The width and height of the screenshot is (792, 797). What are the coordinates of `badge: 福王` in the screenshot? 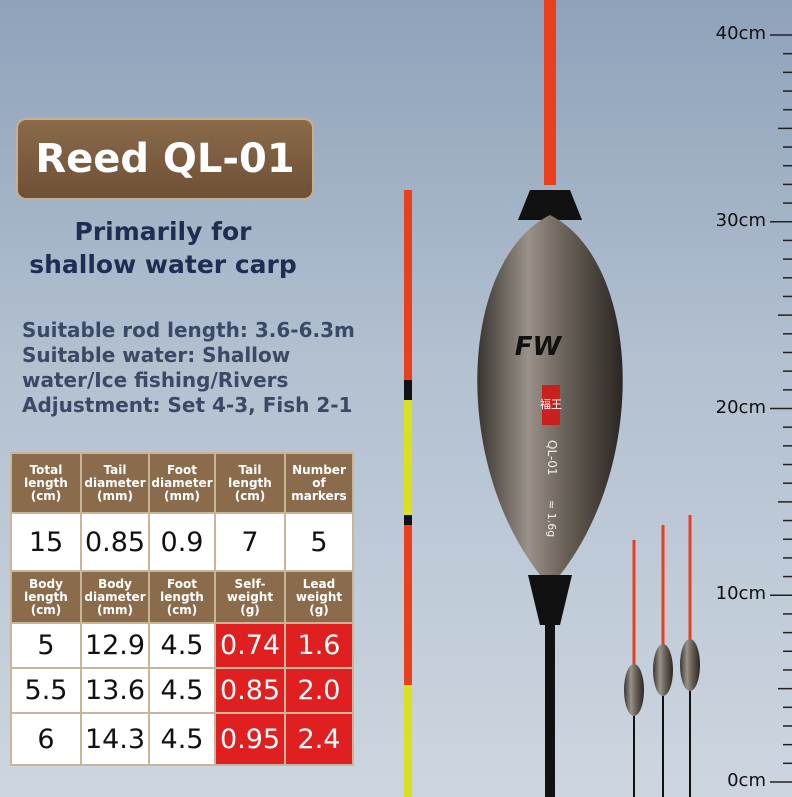 It's located at (551, 404).